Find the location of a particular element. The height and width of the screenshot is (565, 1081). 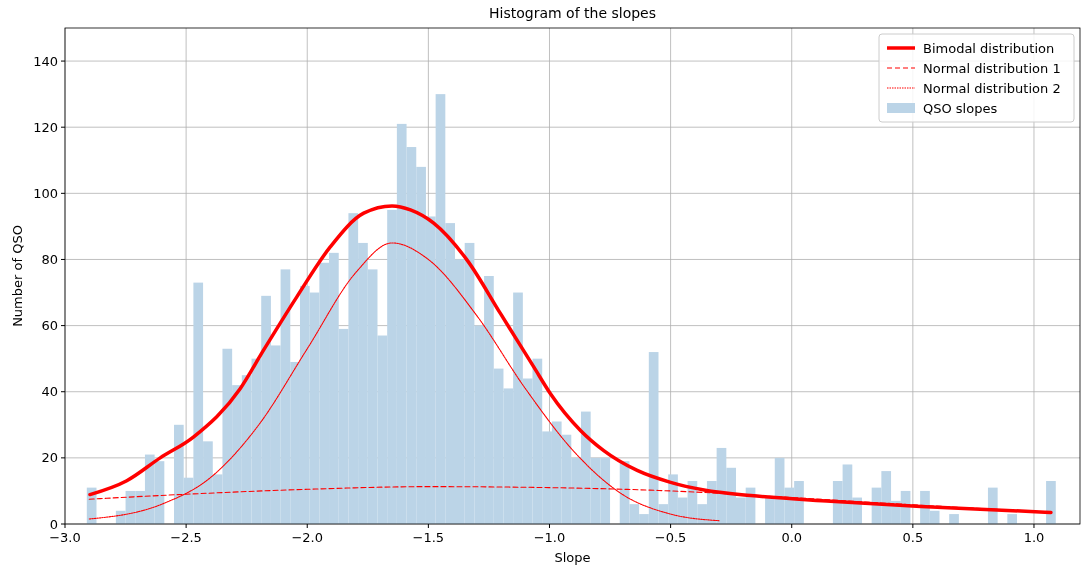

y-tick-label: 0 is located at coordinates (53, 524).